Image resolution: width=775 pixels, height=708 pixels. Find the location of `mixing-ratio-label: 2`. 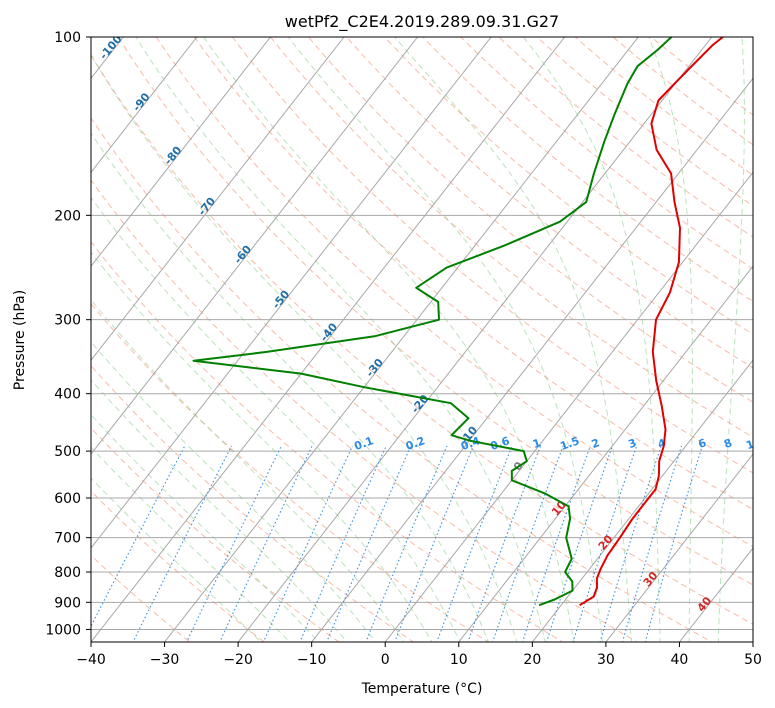

mixing-ratio-label: 2 is located at coordinates (596, 443).